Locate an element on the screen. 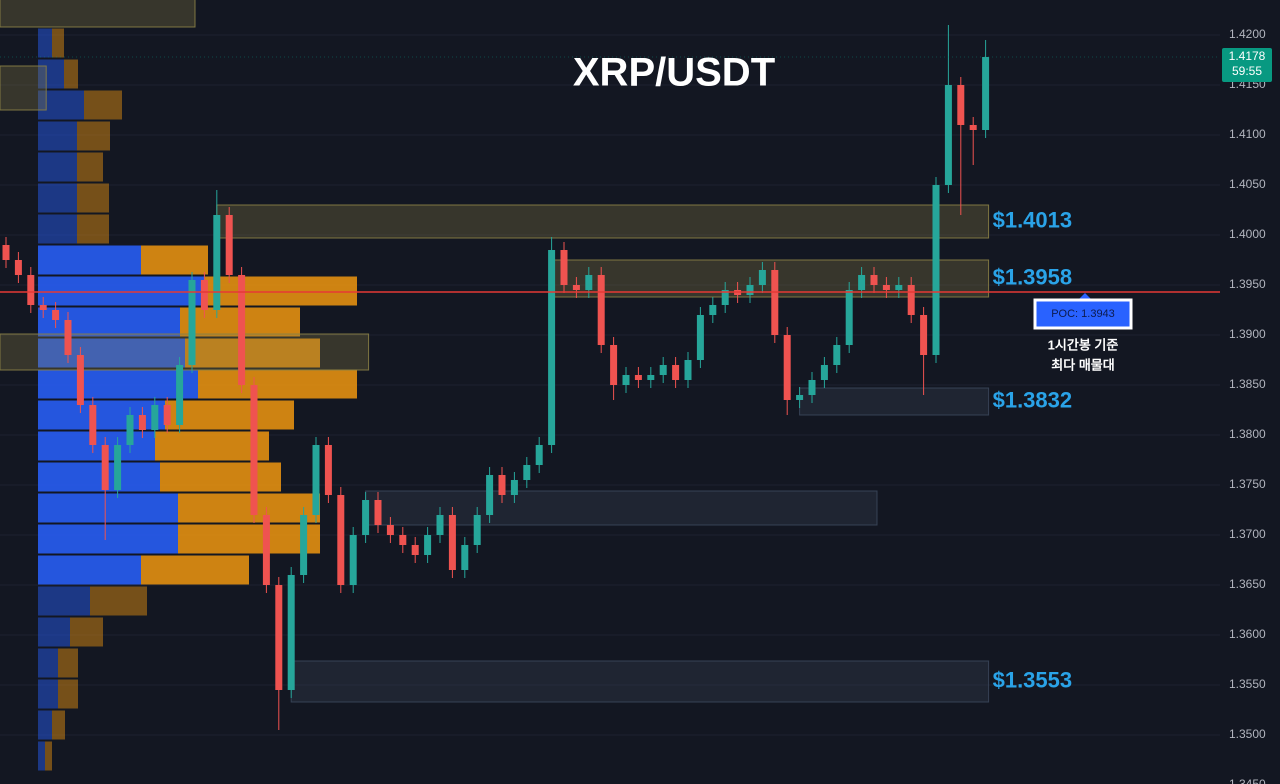  poc-box is located at coordinates (1083, 314).